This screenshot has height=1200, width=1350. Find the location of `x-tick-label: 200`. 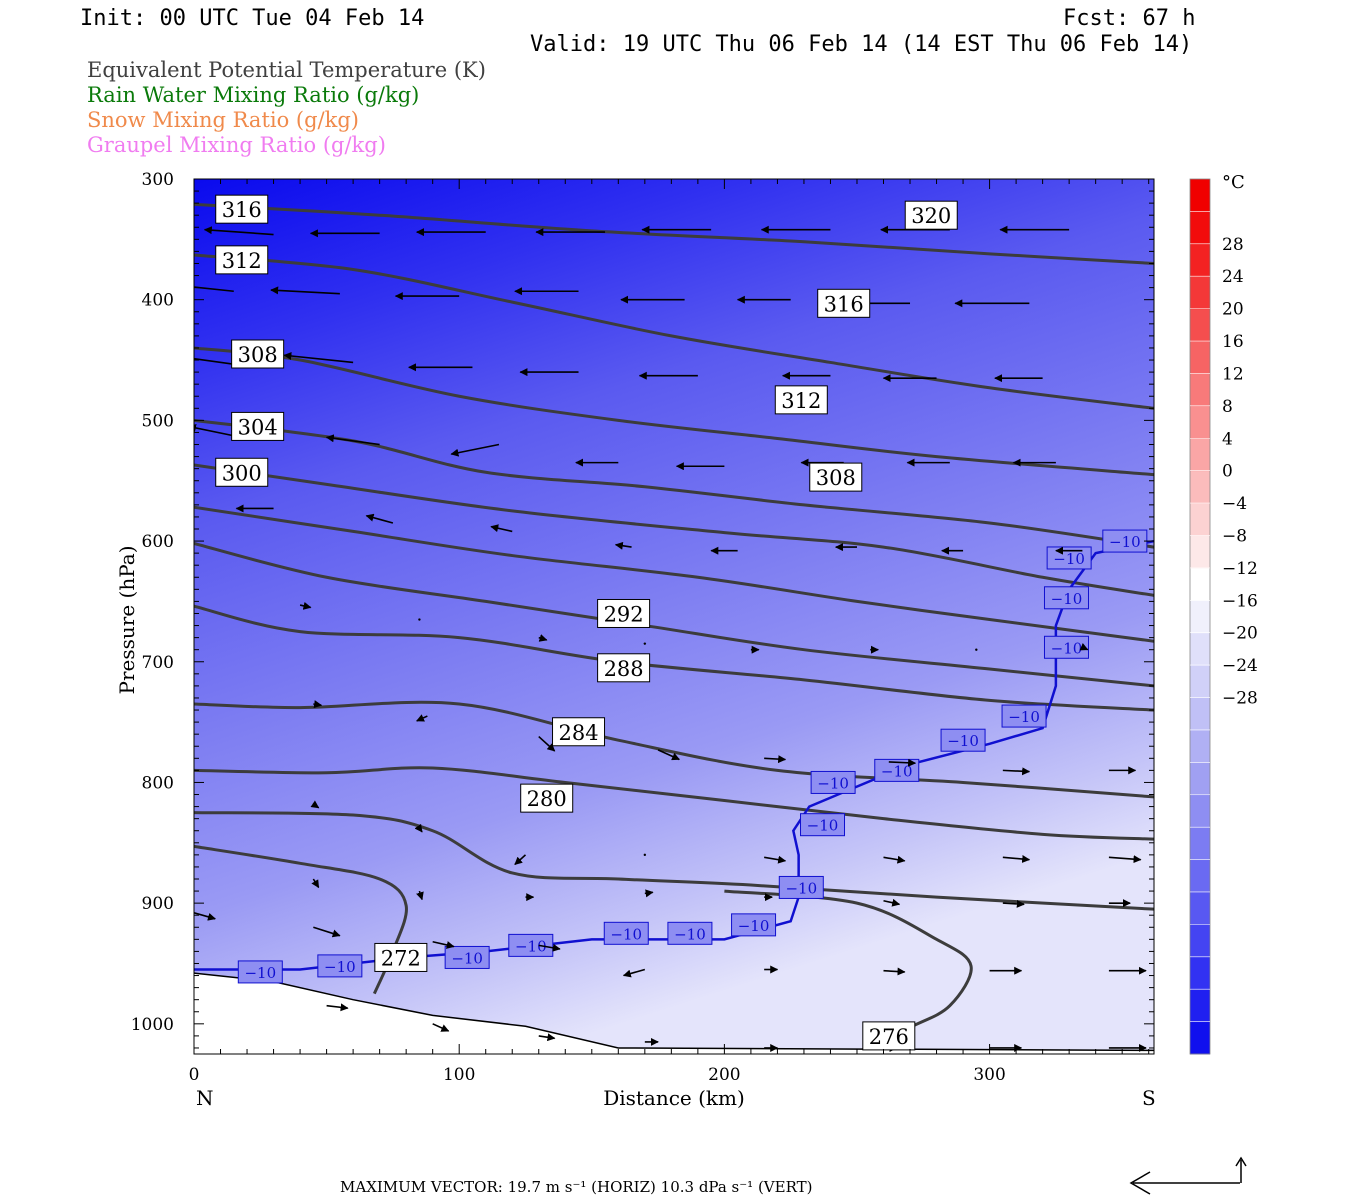

x-tick-label: 200 is located at coordinates (724, 1075).